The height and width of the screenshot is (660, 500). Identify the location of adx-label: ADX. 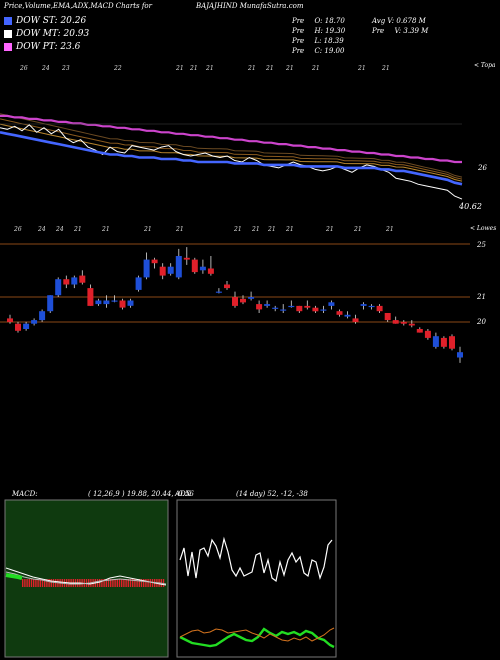
(183, 494).